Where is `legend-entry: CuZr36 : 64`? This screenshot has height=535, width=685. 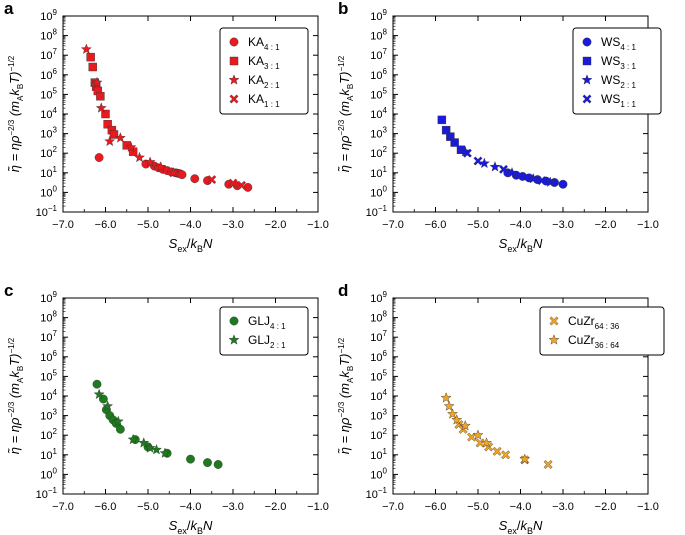
legend-entry: CuZr36 : 64 is located at coordinates (594, 341).